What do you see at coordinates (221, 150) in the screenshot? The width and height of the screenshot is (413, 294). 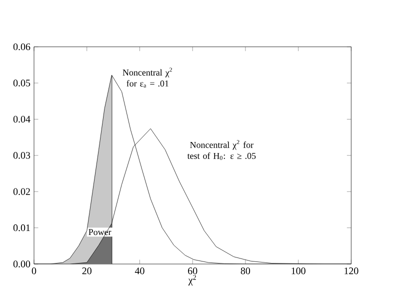 I see `text: Noncentral χ$^{2}$ for test of H$_{0}$: ε ≥ .05` at bounding box center [221, 150].